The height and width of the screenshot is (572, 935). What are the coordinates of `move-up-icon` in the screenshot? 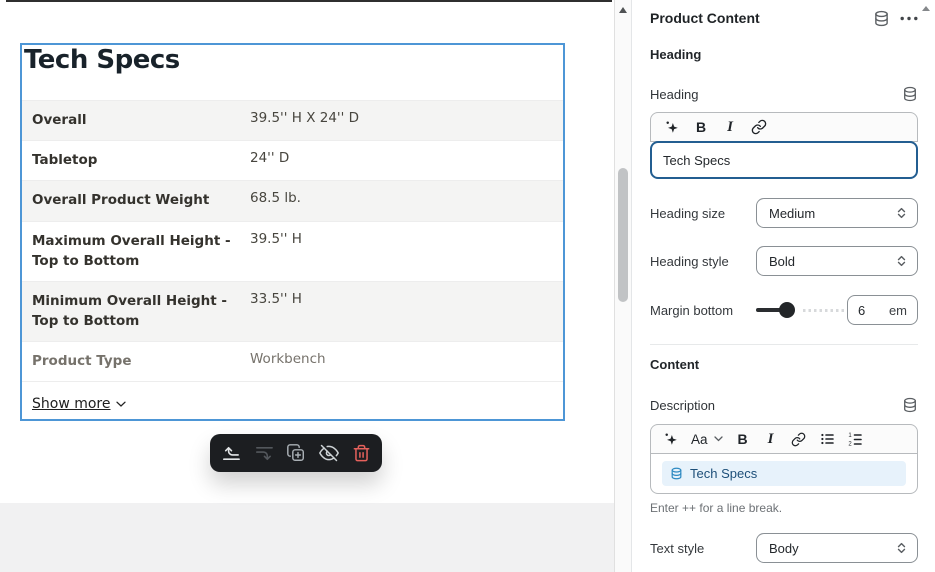 It's located at (231, 453).